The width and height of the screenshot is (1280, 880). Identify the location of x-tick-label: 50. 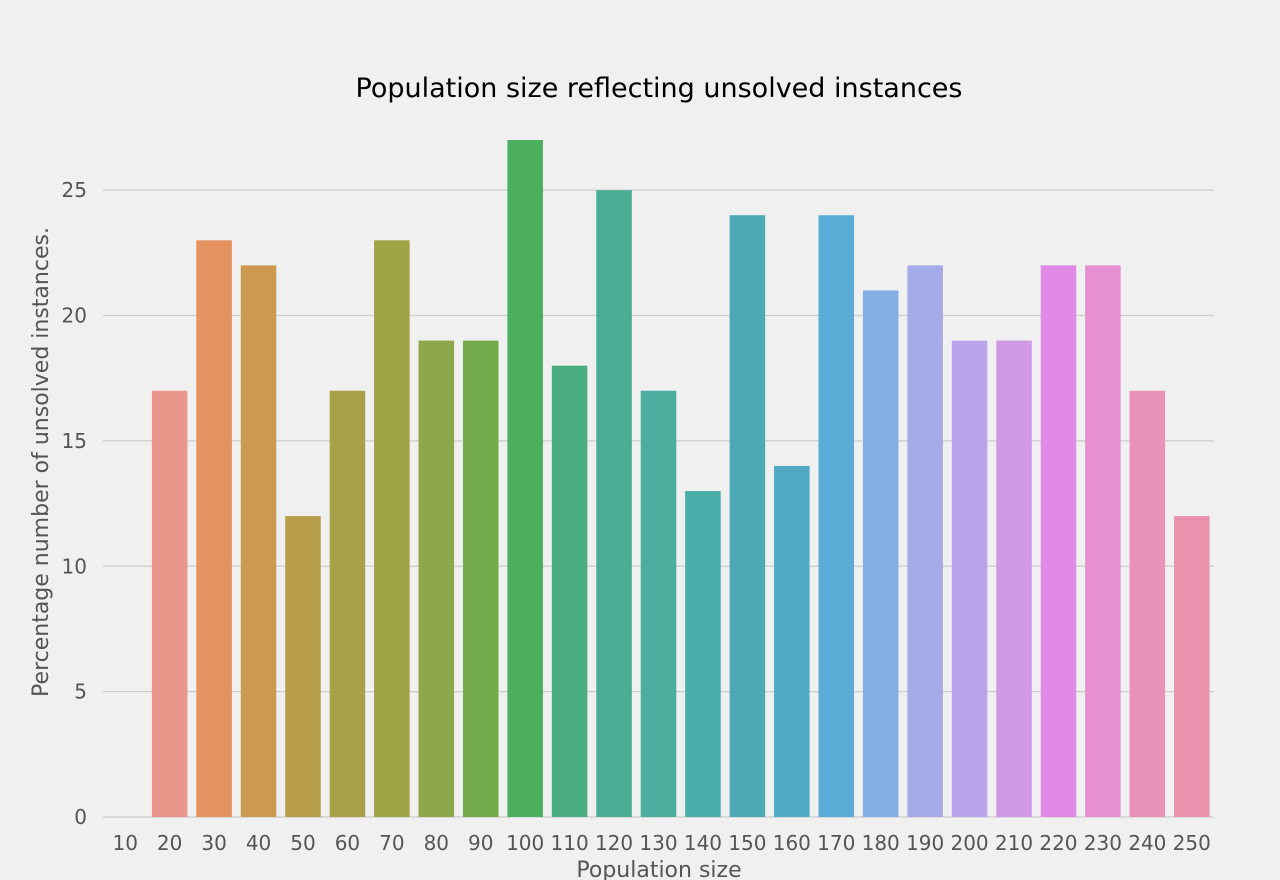
(302, 843).